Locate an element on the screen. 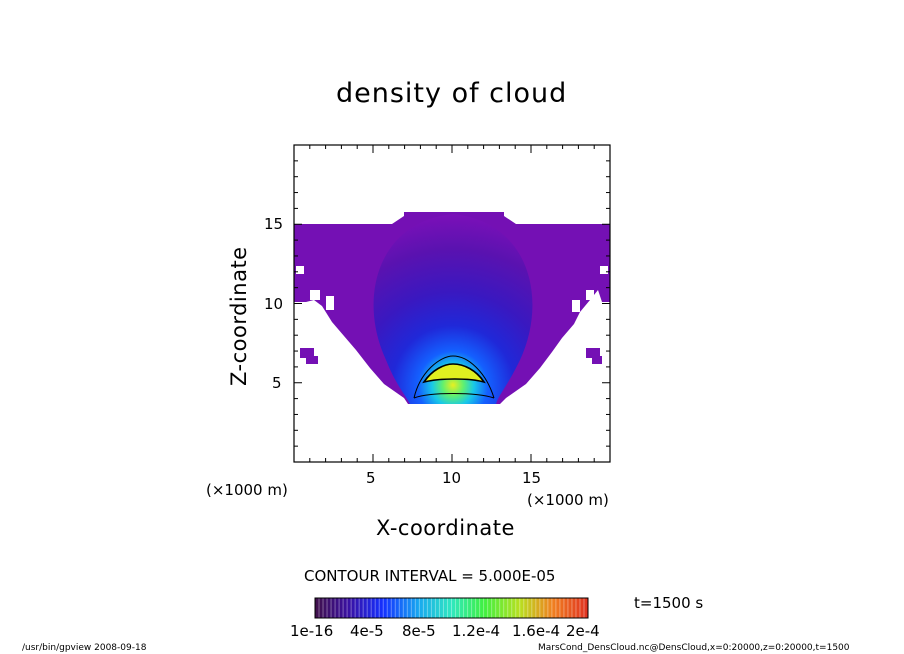 The image size is (904, 654). colorbar-tick-label-5: 2e-4 is located at coordinates (583, 631).